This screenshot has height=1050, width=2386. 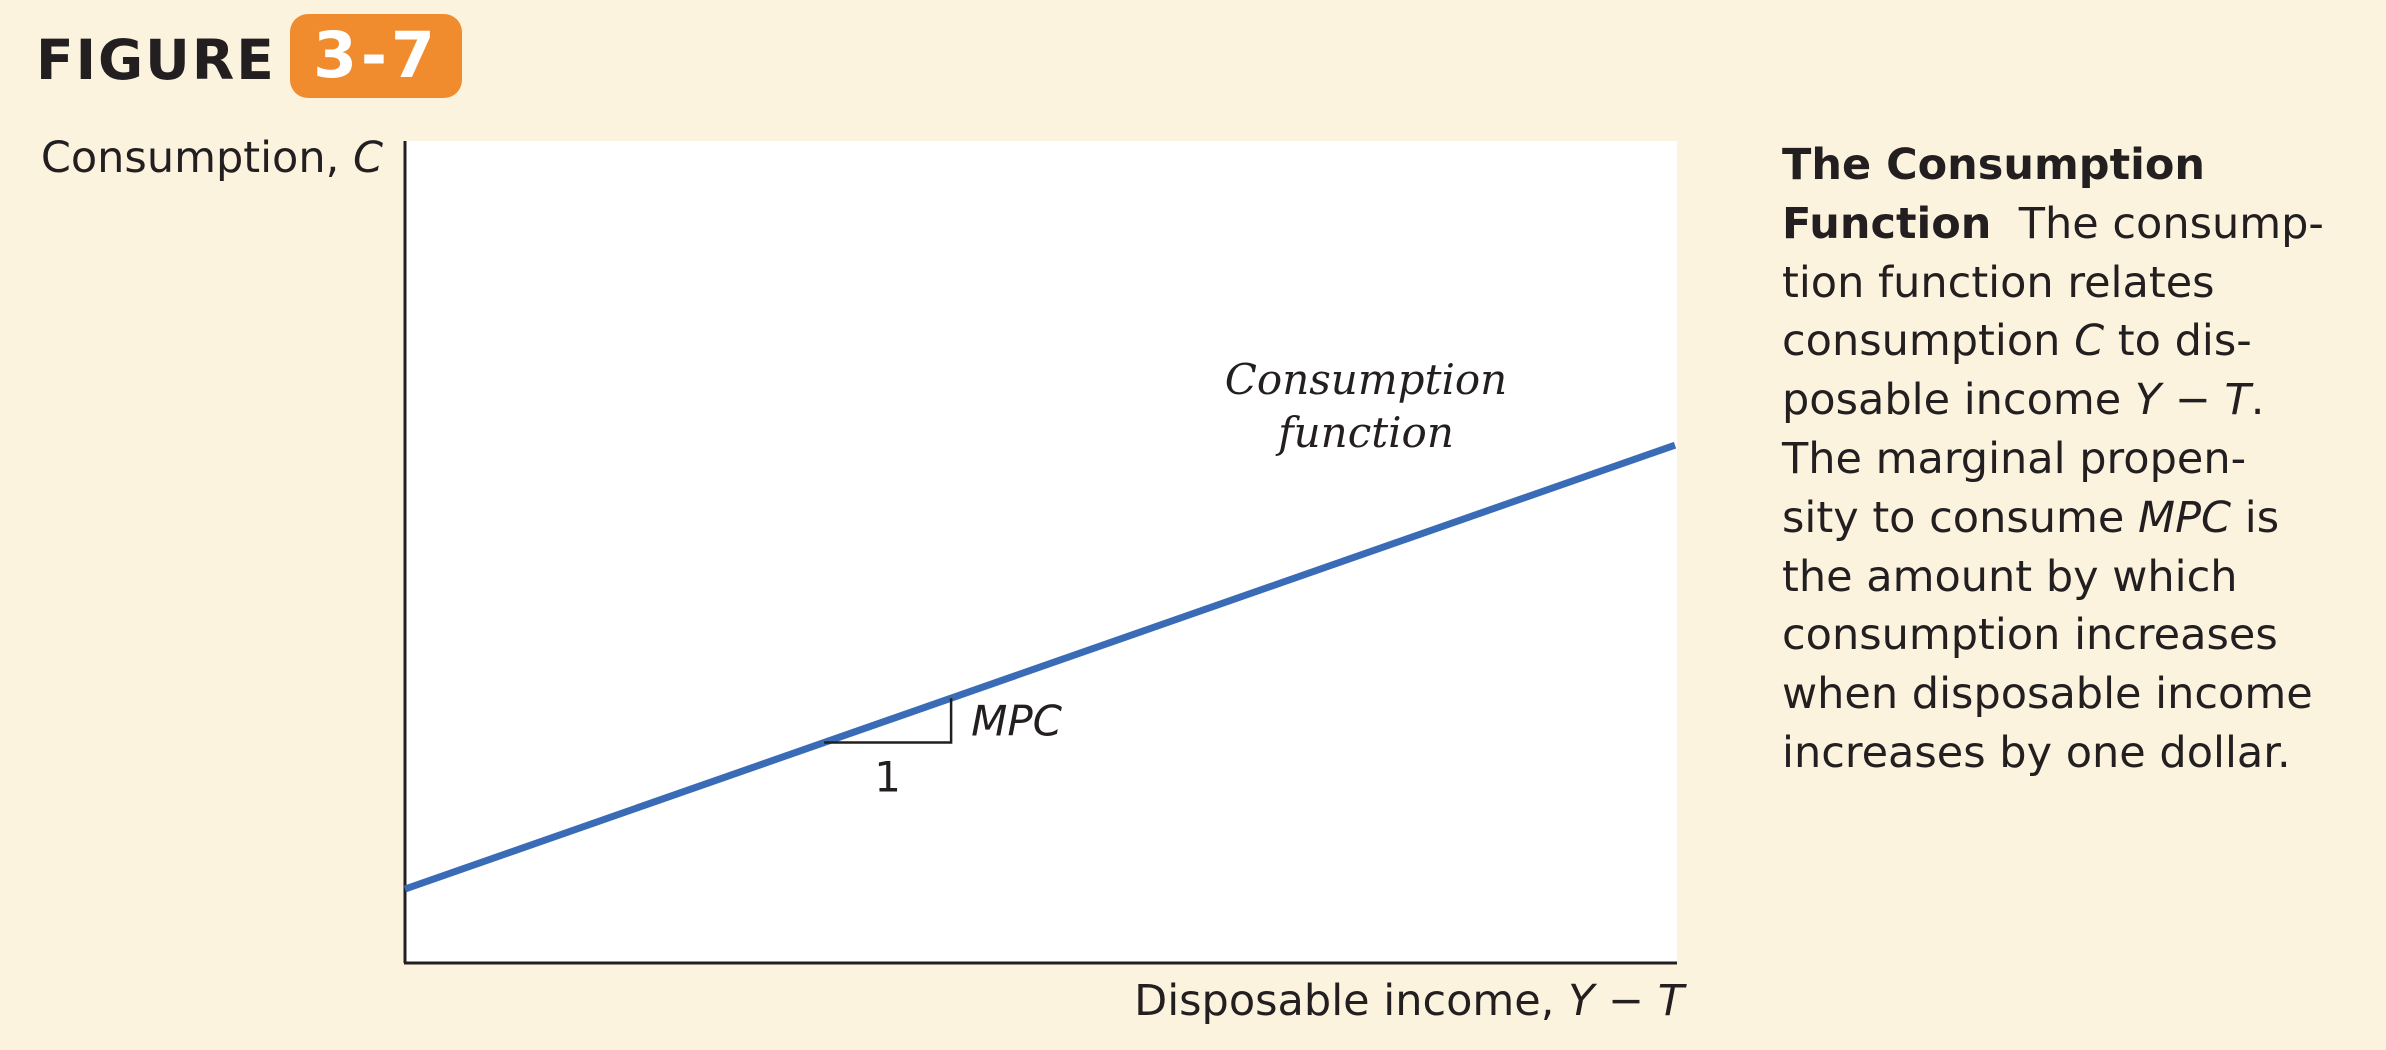 I want to click on caption-text: sity to consume, so click(x=1960, y=517).